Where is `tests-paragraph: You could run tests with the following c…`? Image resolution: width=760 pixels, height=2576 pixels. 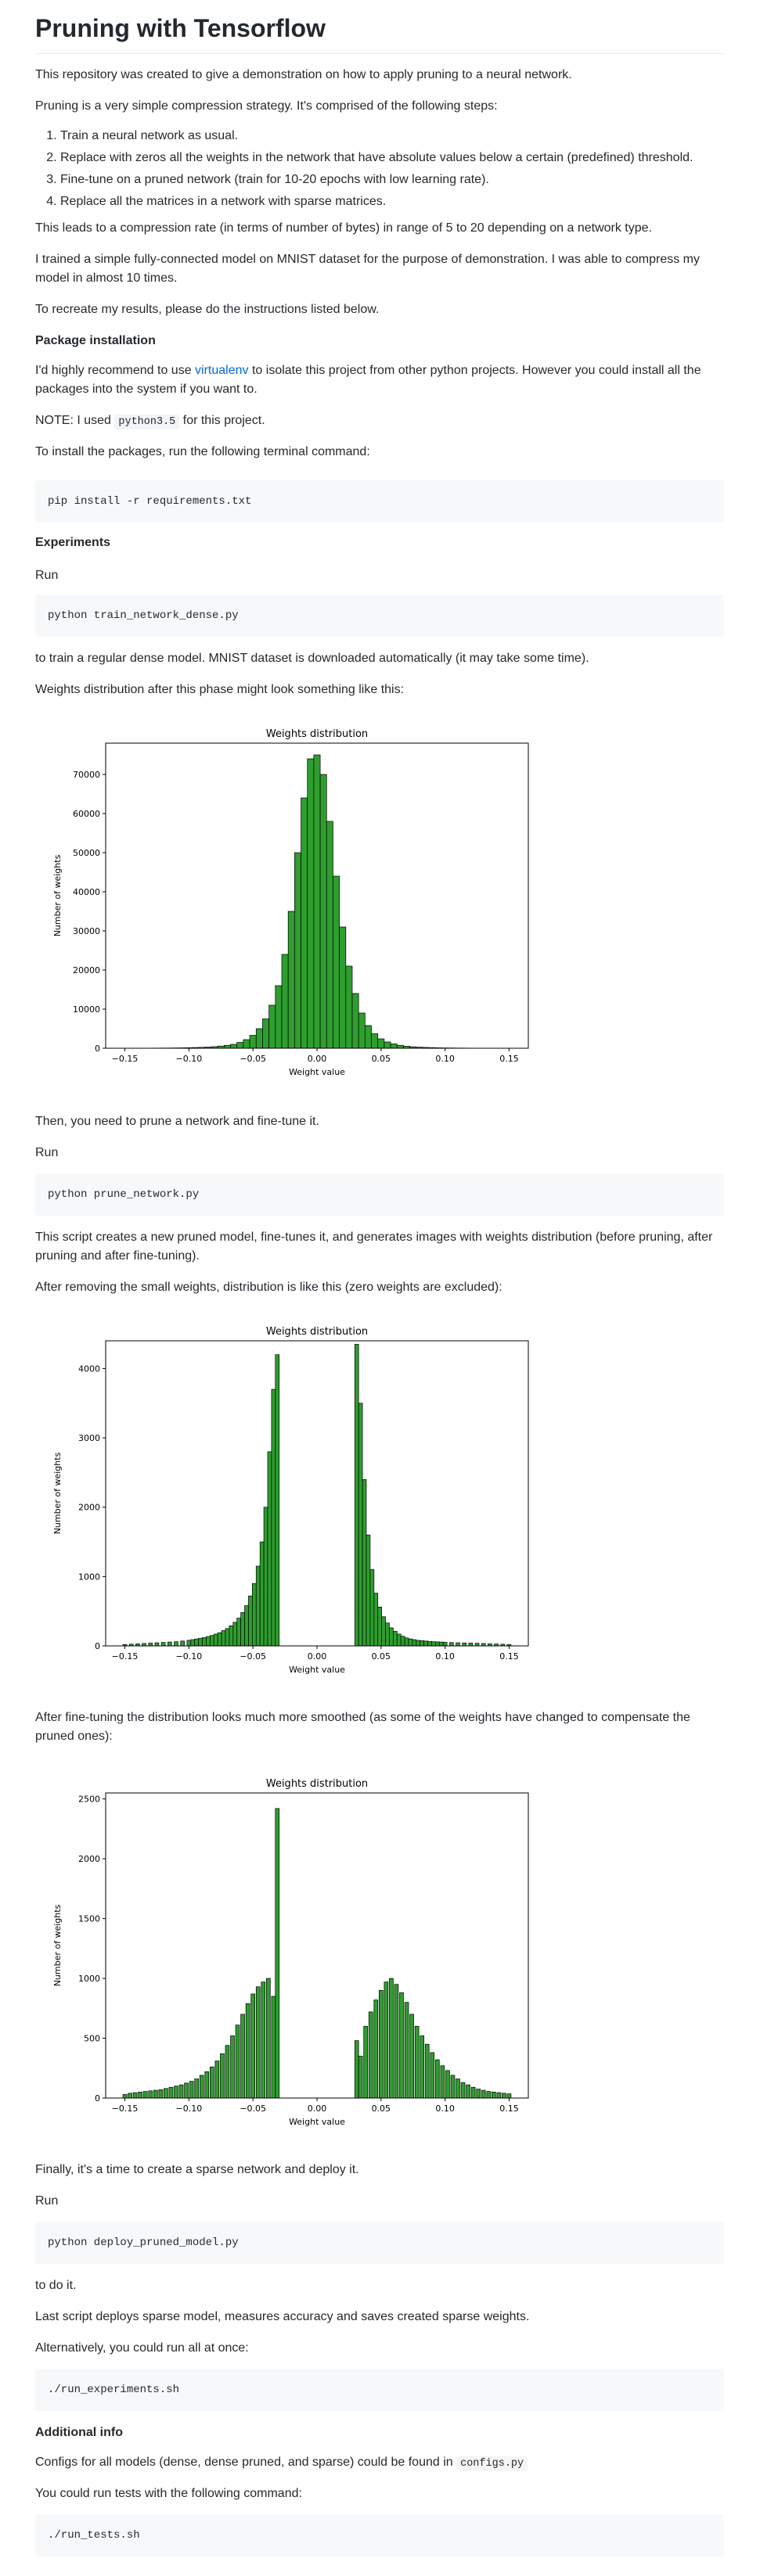
tests-paragraph: You could run tests with the following c… is located at coordinates (168, 2493).